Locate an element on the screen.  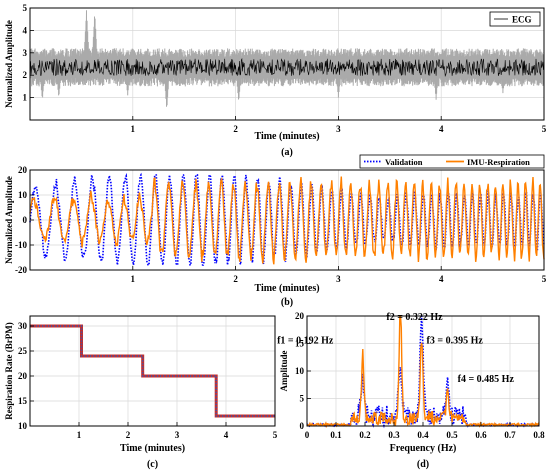
panel-label: (b) is located at coordinates (287, 302).